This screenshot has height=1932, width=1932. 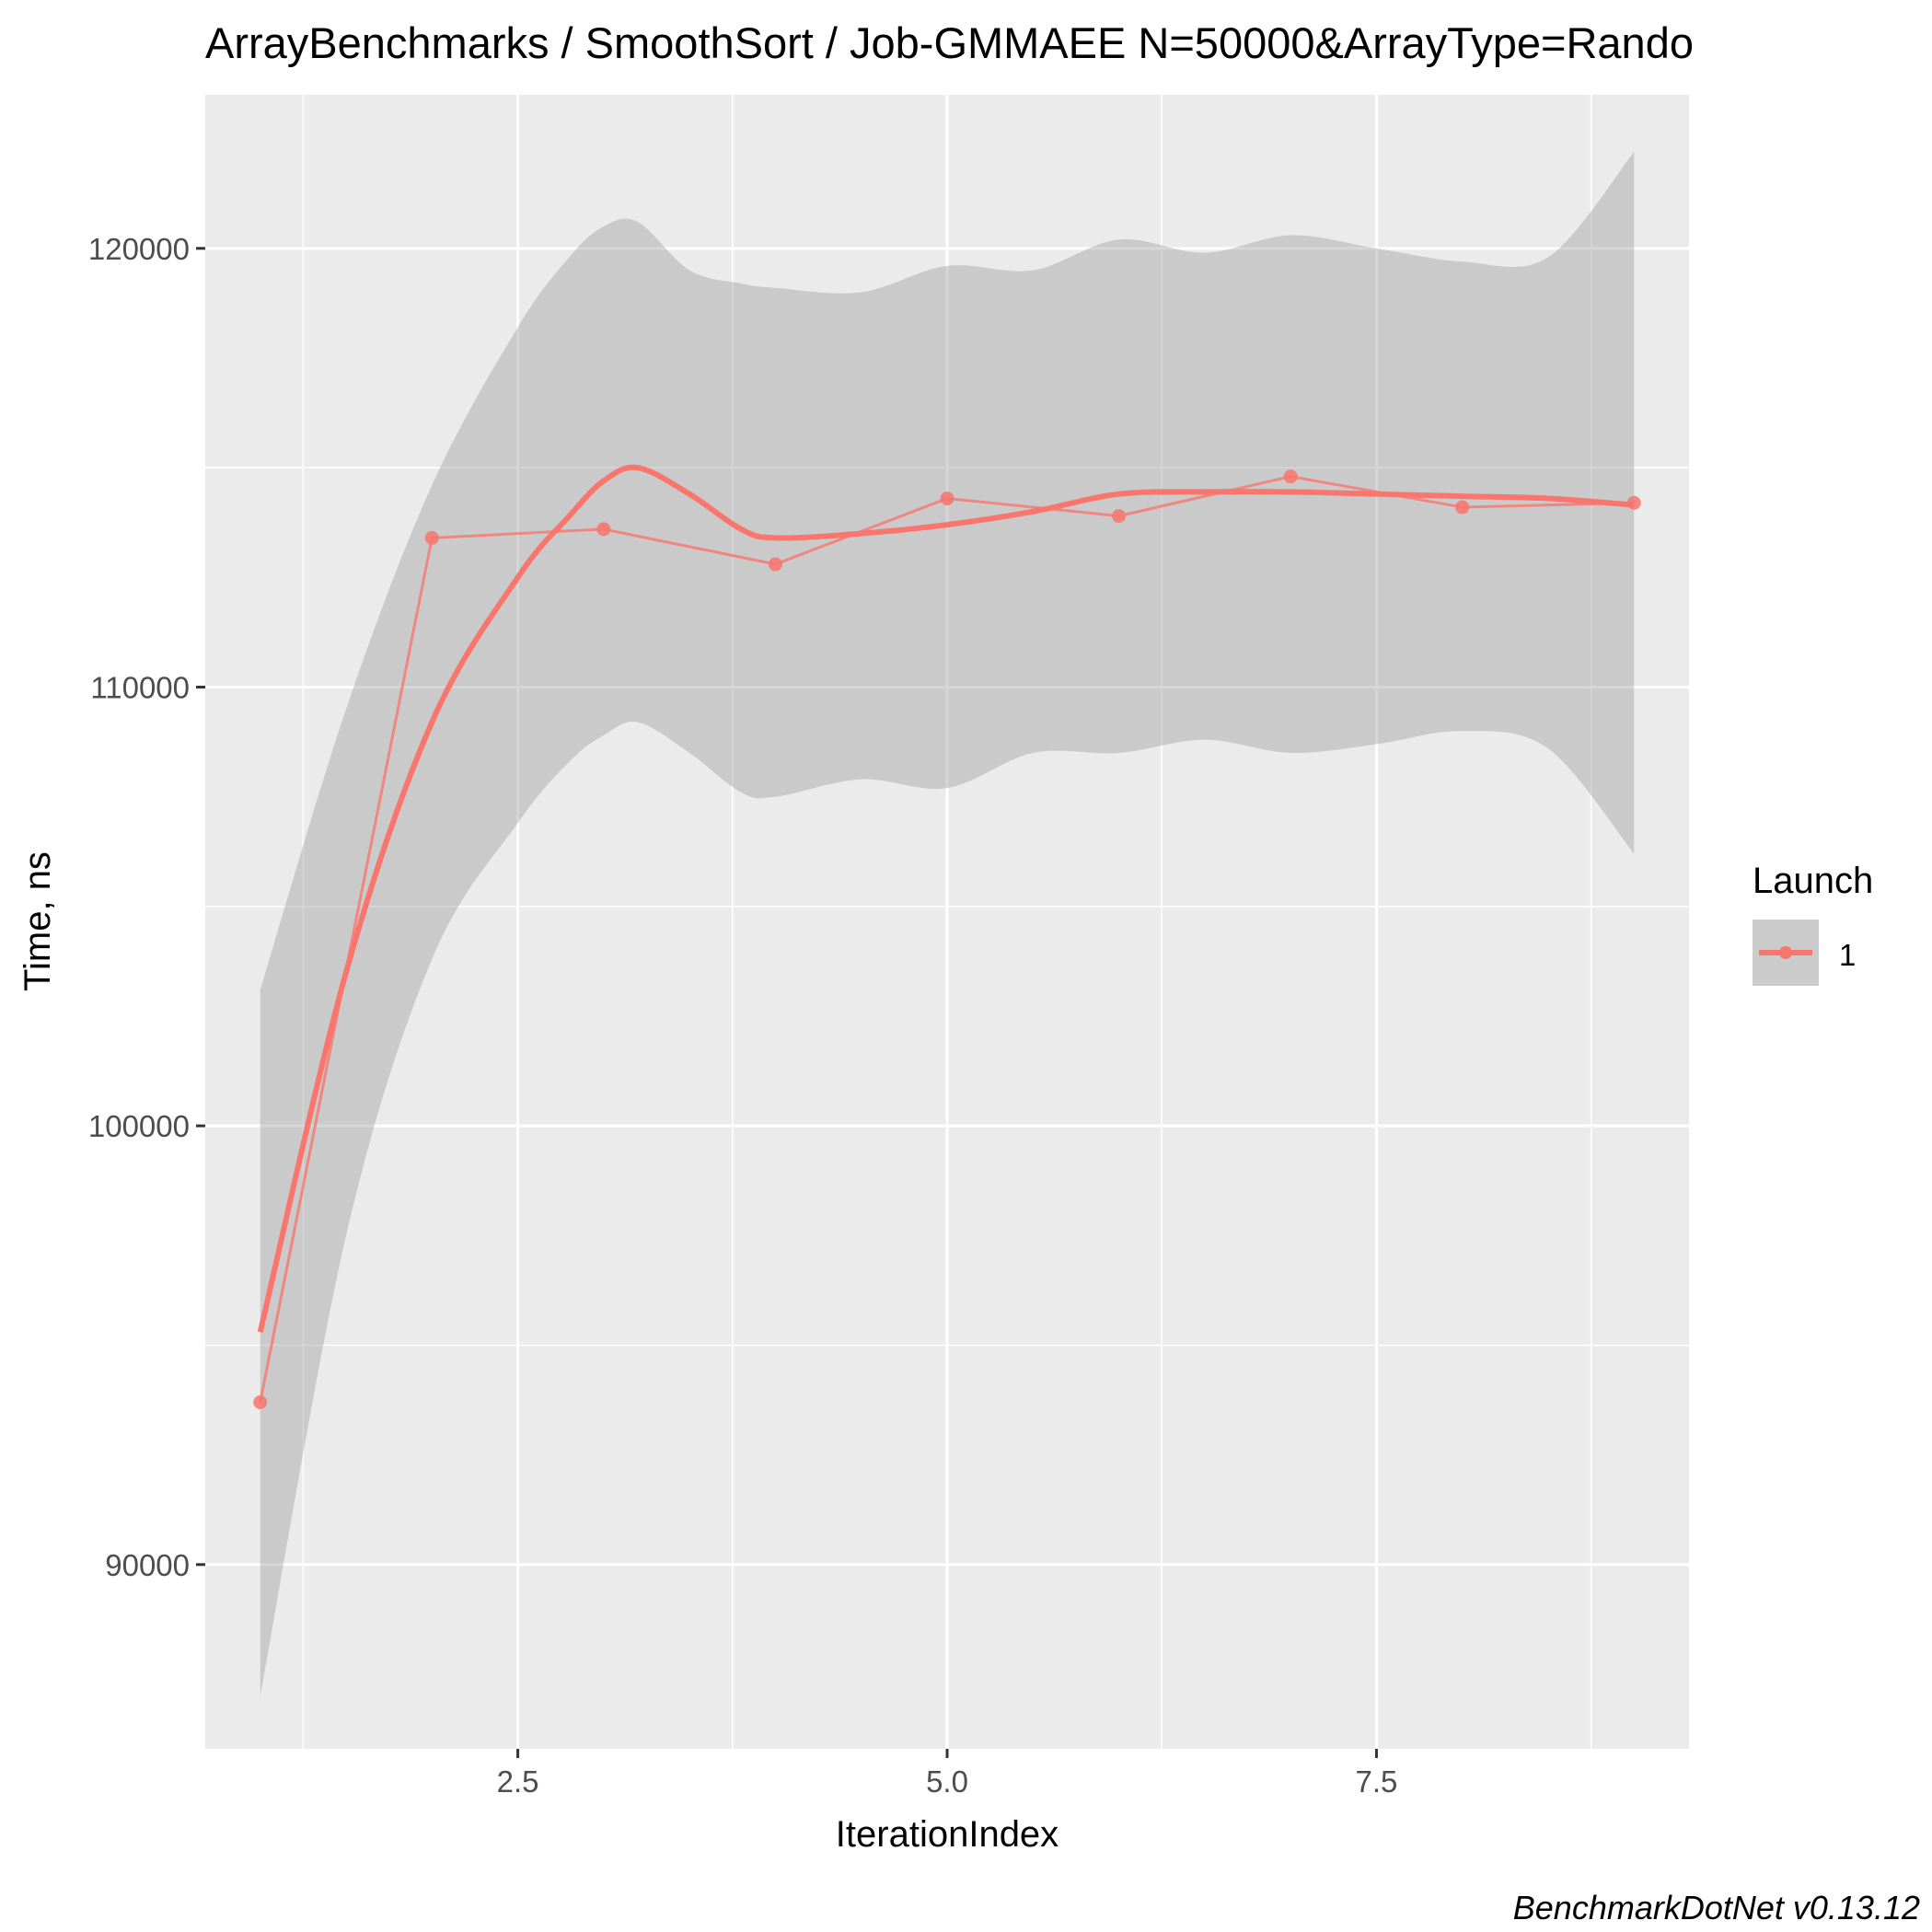 What do you see at coordinates (140, 687) in the screenshot?
I see `y-tick-label: 110000` at bounding box center [140, 687].